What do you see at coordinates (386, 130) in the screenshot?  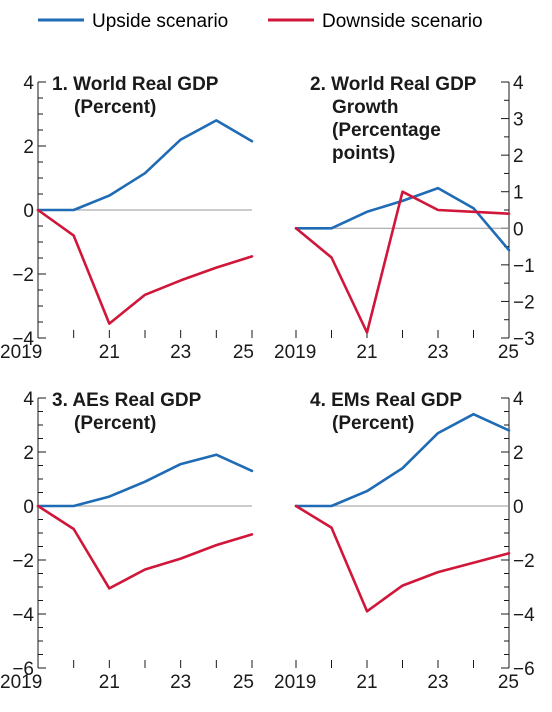 I see `panel-title-line: (Percentage` at bounding box center [386, 130].